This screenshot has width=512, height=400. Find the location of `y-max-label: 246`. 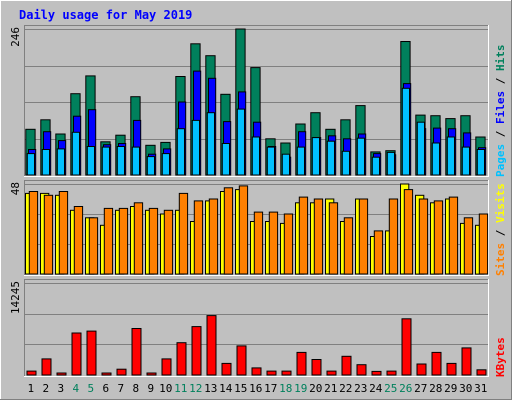

y-max-label: 246 is located at coordinates (15, 37).